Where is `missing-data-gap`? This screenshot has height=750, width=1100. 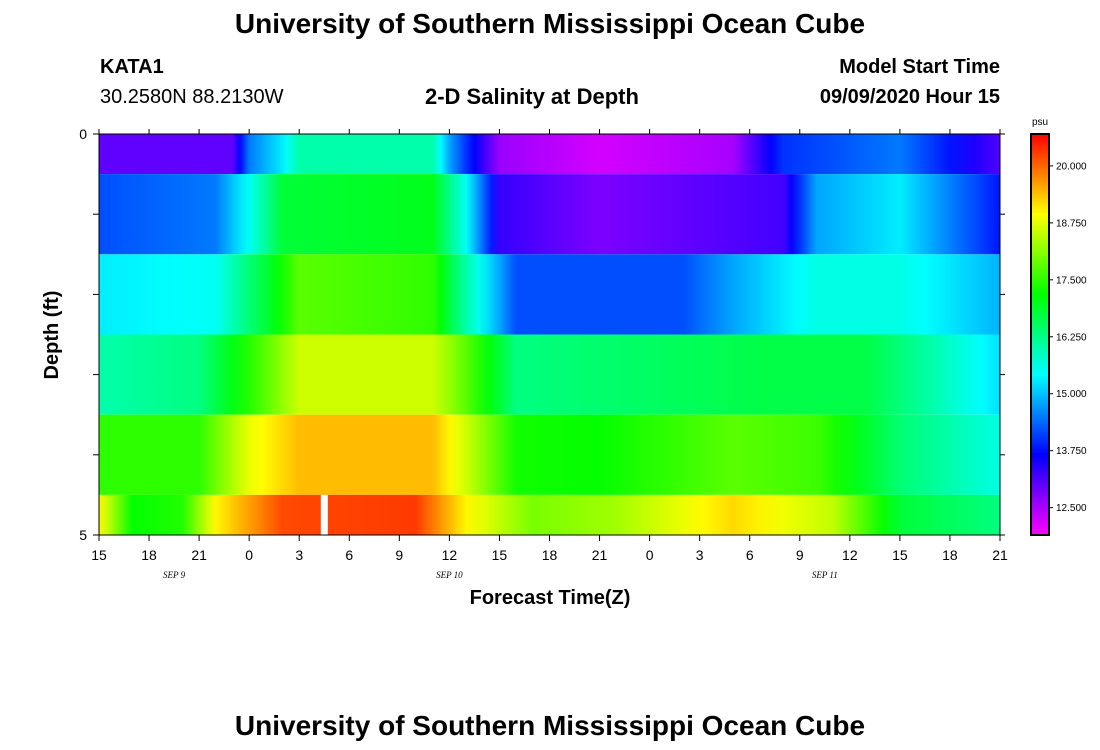 missing-data-gap is located at coordinates (324, 514).